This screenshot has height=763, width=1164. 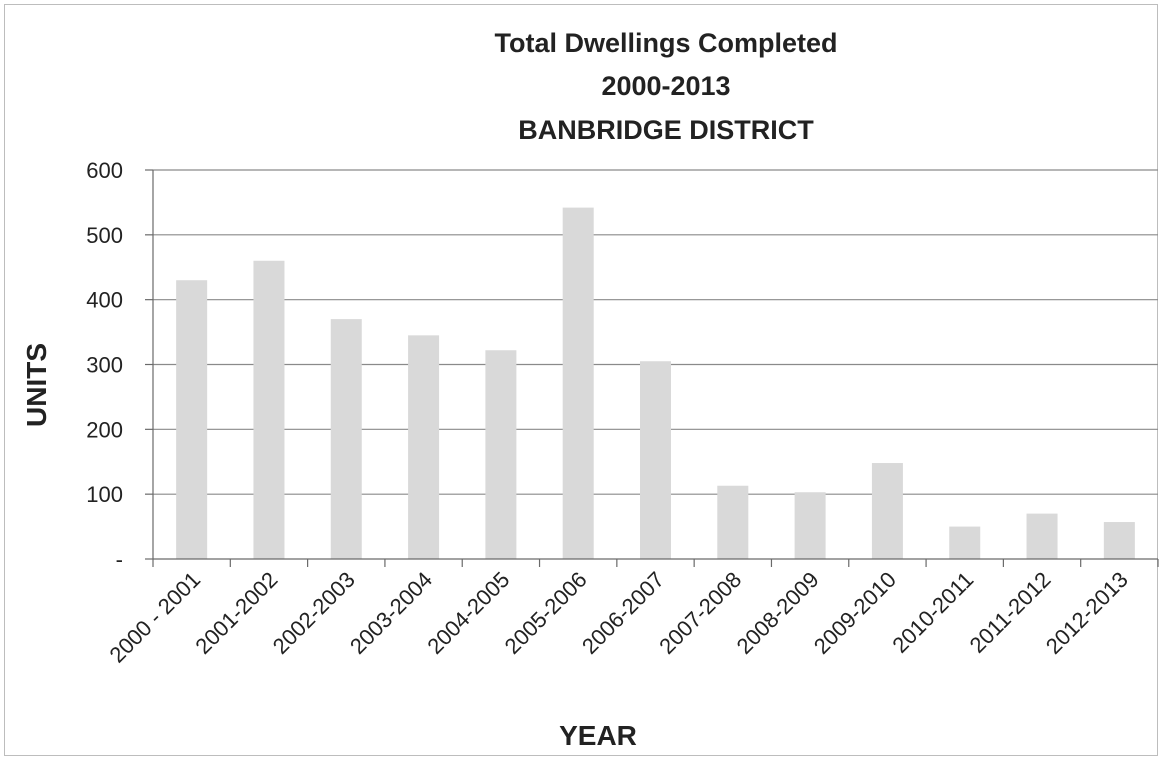 I want to click on x-tick-label: 2002-2003, so click(x=314, y=613).